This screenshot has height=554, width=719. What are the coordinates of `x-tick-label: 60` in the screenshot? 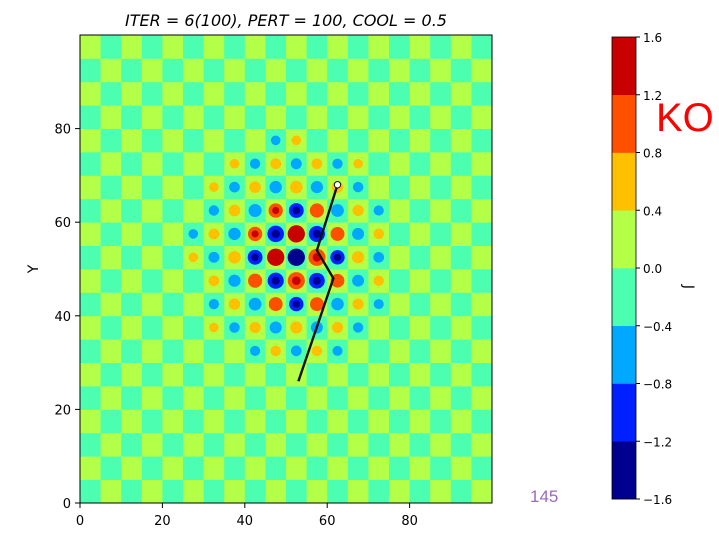 It's located at (327, 521).